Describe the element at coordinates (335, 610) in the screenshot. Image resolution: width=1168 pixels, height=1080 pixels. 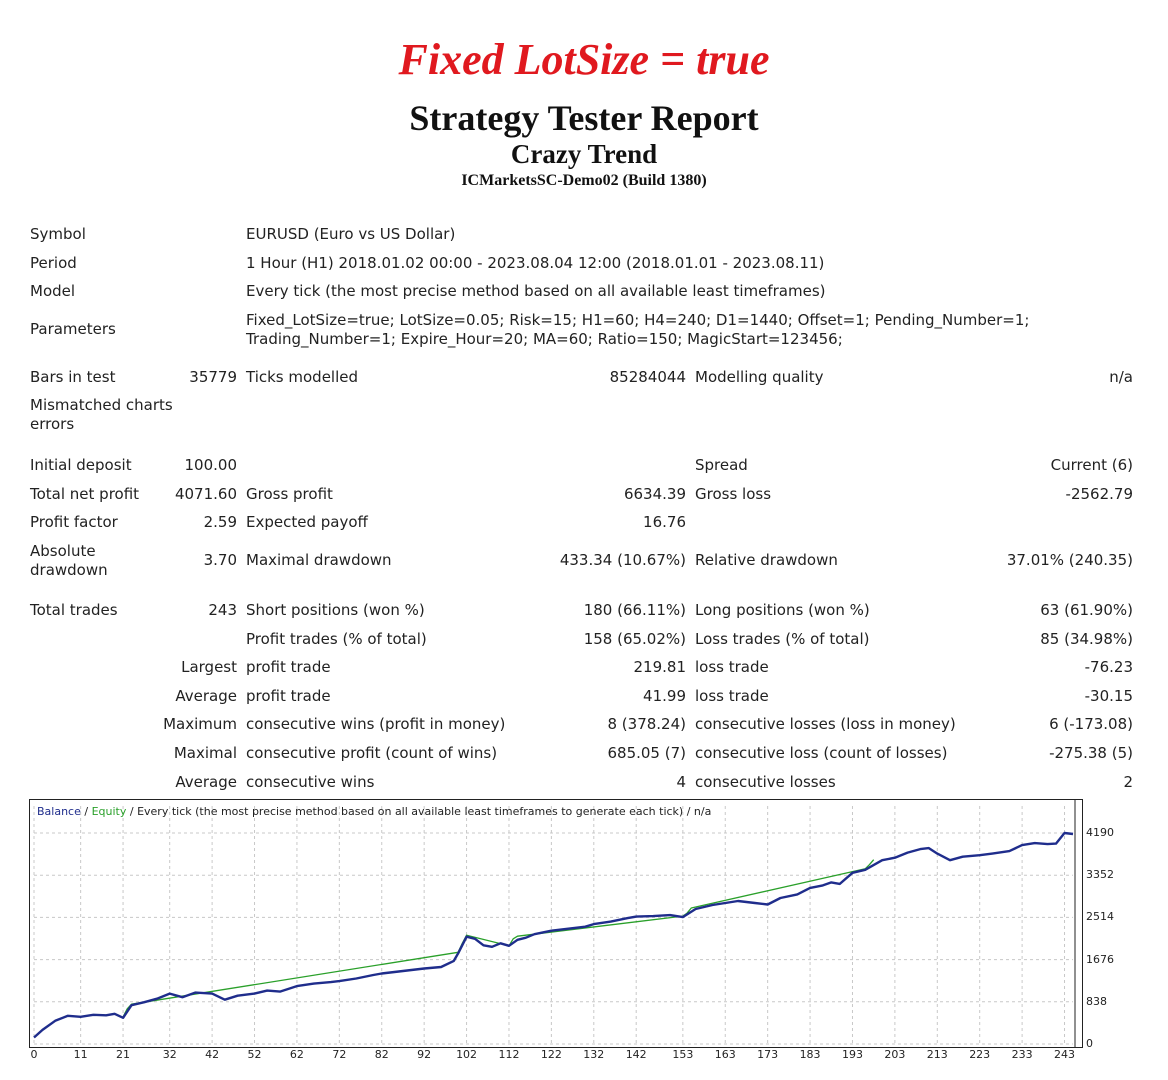
I see `short-positions-label: Short positions (won %)` at that location.